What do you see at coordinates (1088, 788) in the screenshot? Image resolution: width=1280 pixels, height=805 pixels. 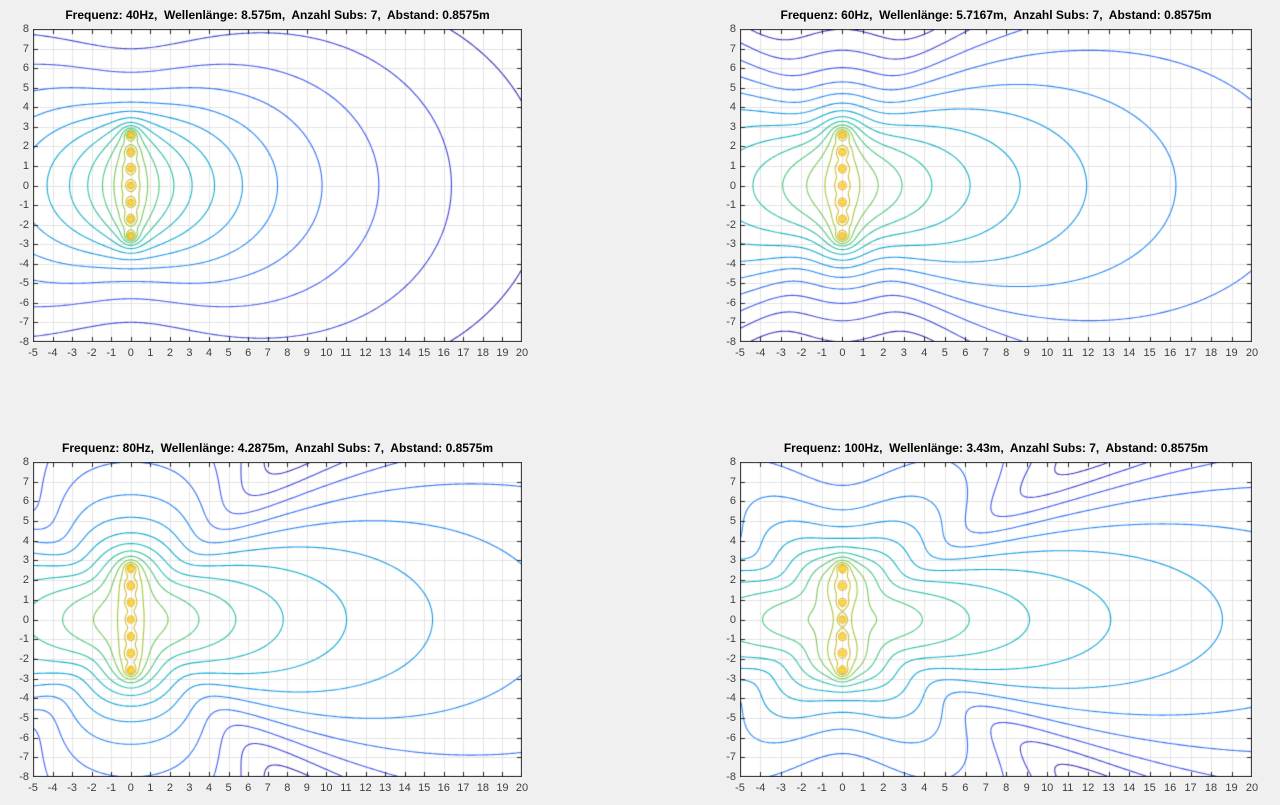 I see `x-tick-label: 12` at bounding box center [1088, 788].